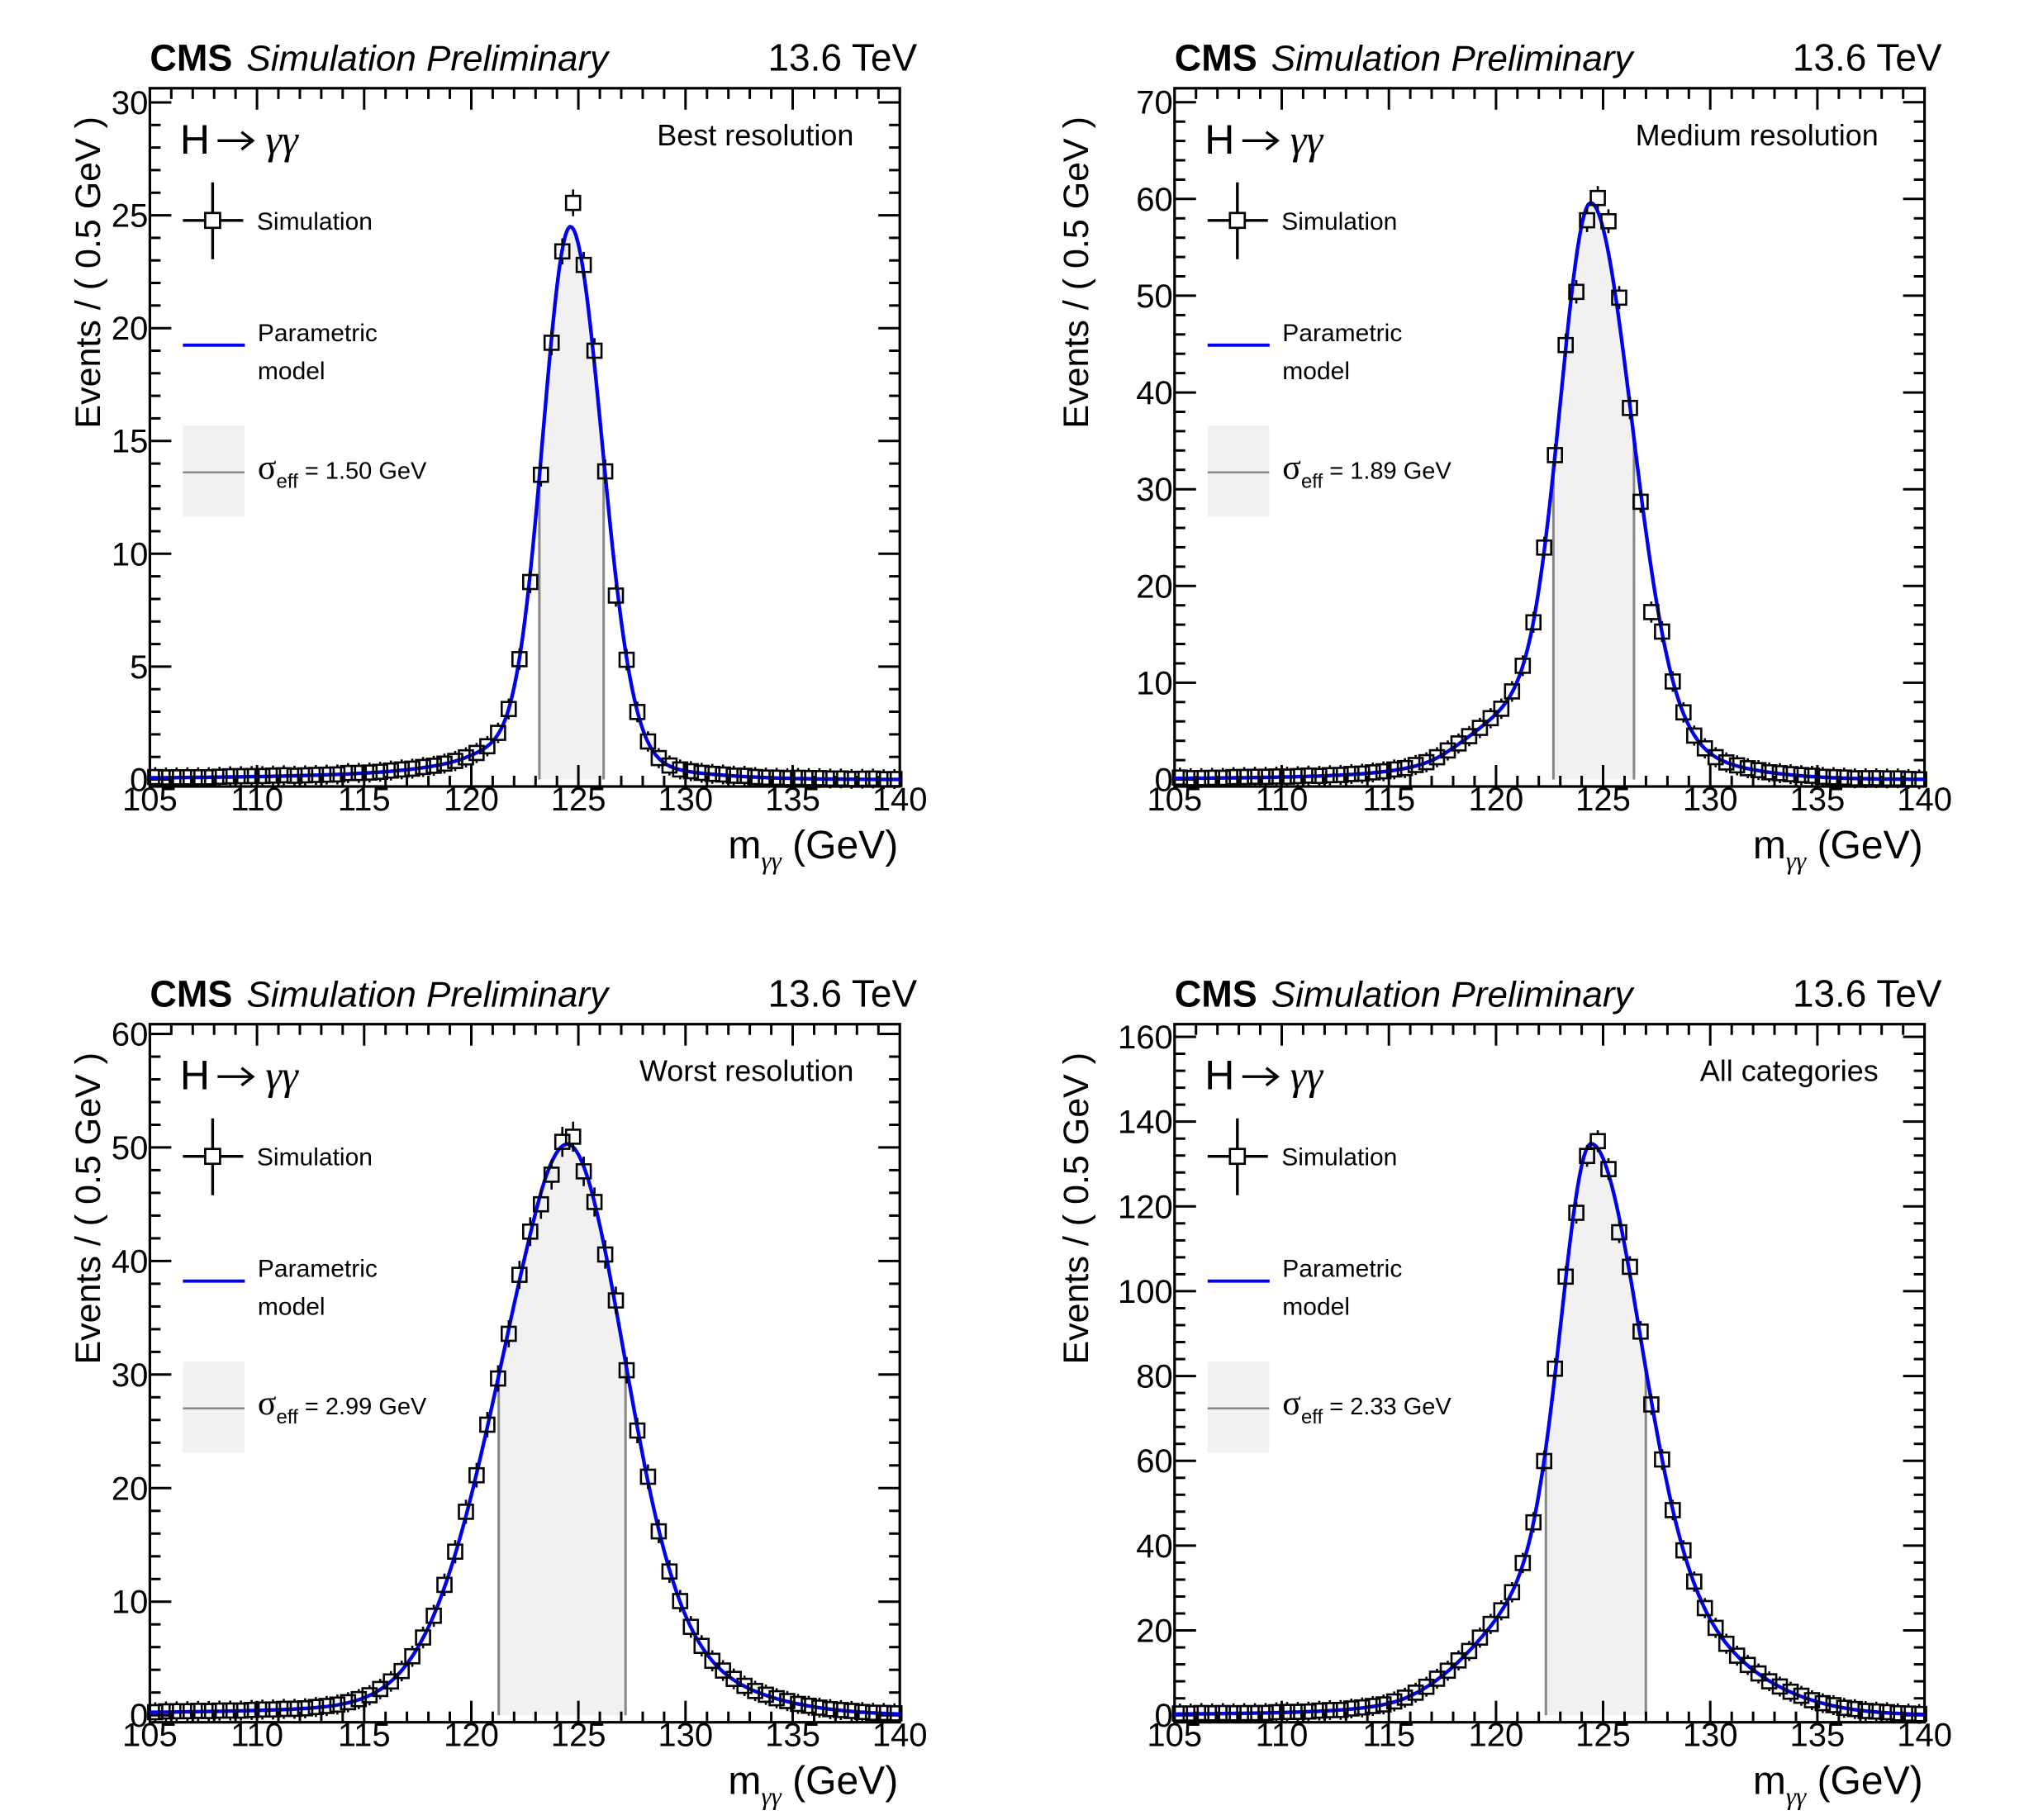  I want to click on svg-text: Best resolution, so click(755, 135).